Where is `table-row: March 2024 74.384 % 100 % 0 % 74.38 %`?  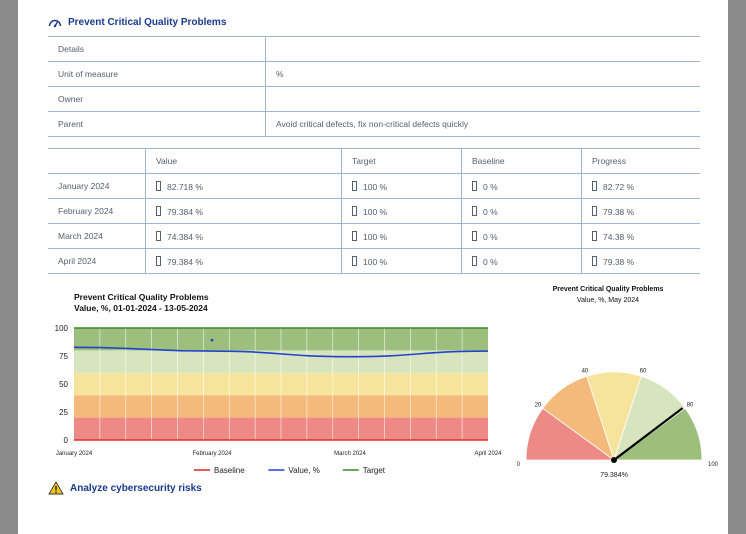 table-row: March 2024 74.384 % 100 % 0 % 74.38 % is located at coordinates (374, 236).